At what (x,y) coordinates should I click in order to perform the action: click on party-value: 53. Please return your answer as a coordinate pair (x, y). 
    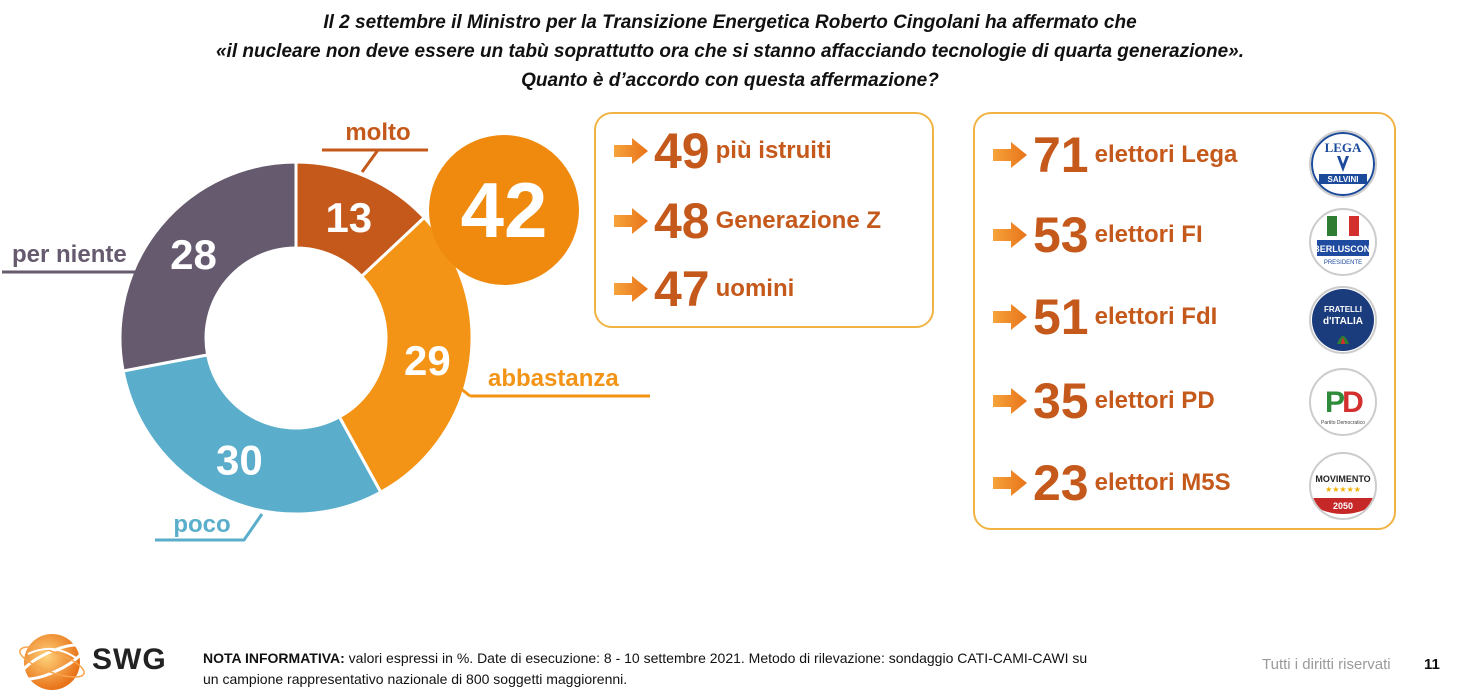
    Looking at the image, I should click on (1061, 235).